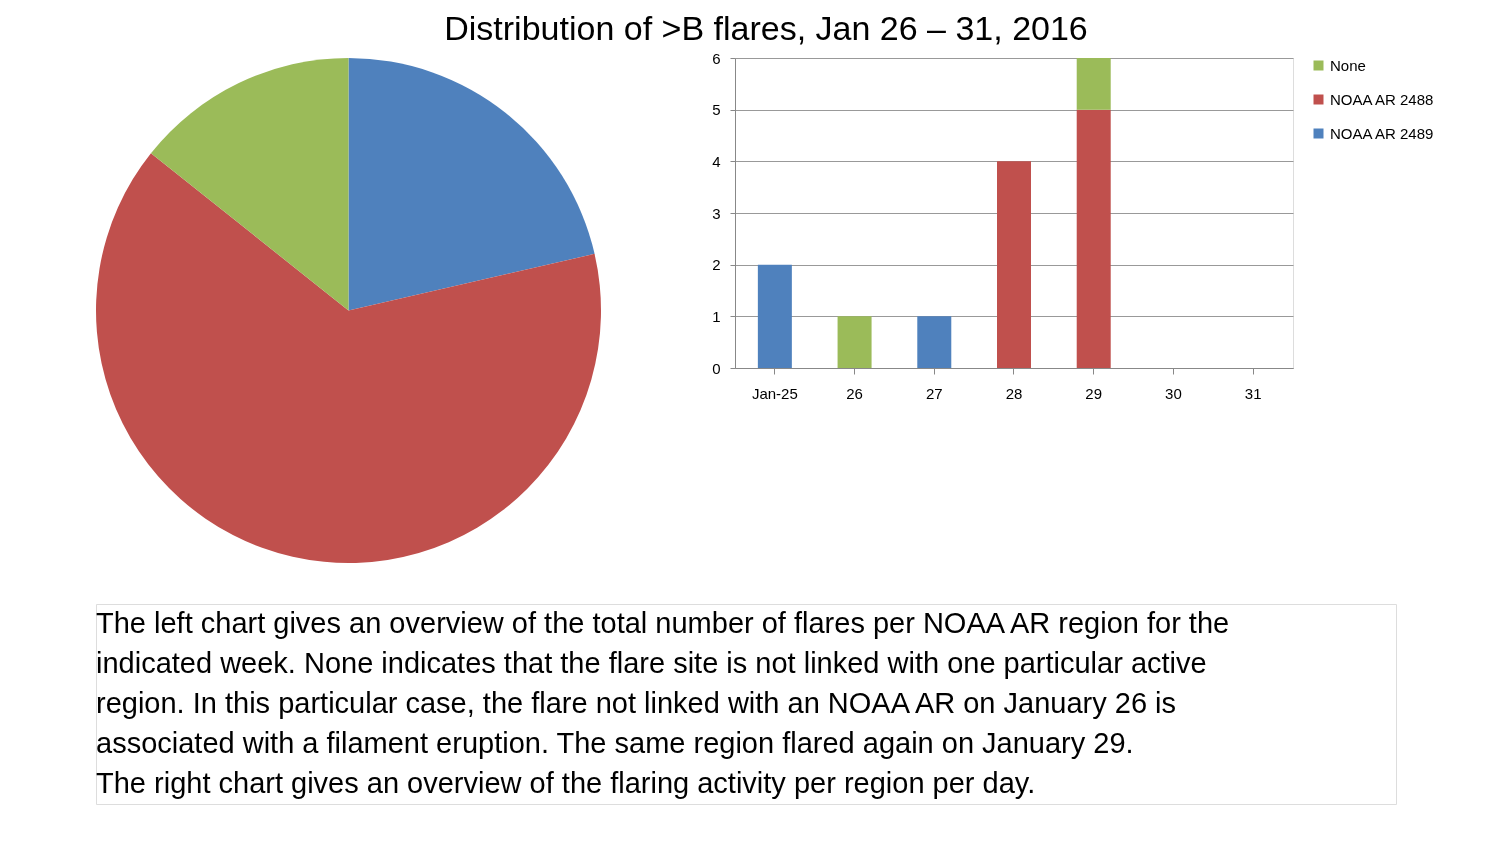 The width and height of the screenshot is (1509, 861). Describe the element at coordinates (774, 393) in the screenshot. I see `x-tick-label: Jan-25` at that location.